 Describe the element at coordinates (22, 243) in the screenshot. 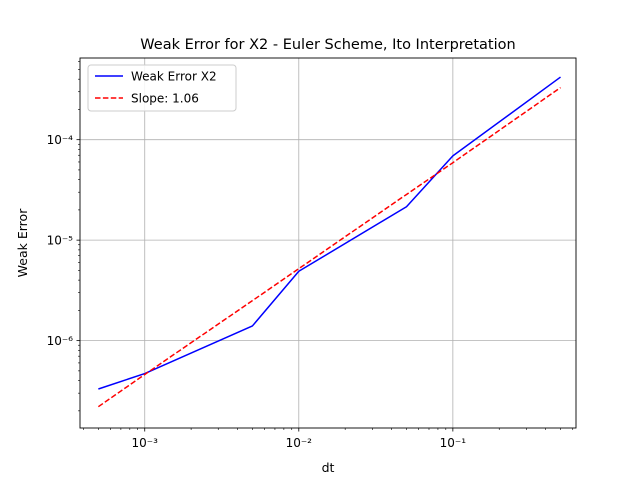

I see `y-axis-label: Weak Error` at that location.